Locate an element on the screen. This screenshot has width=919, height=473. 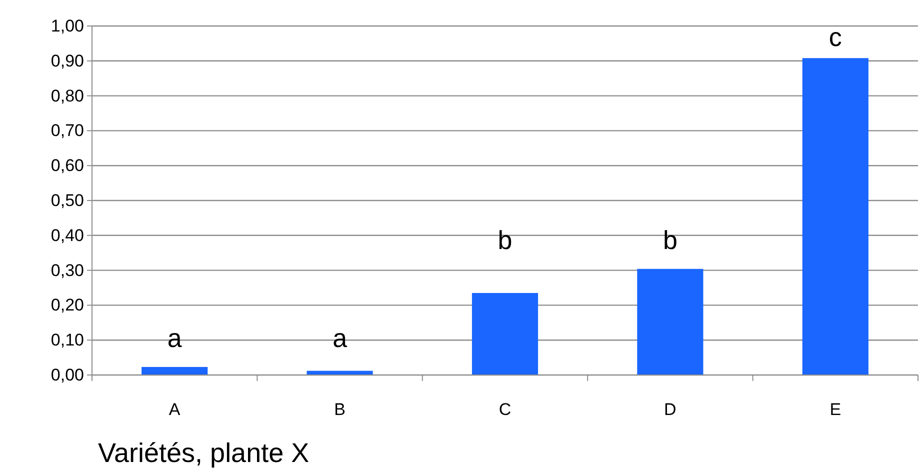
y-tick-label: 0,50 is located at coordinates (67, 200).